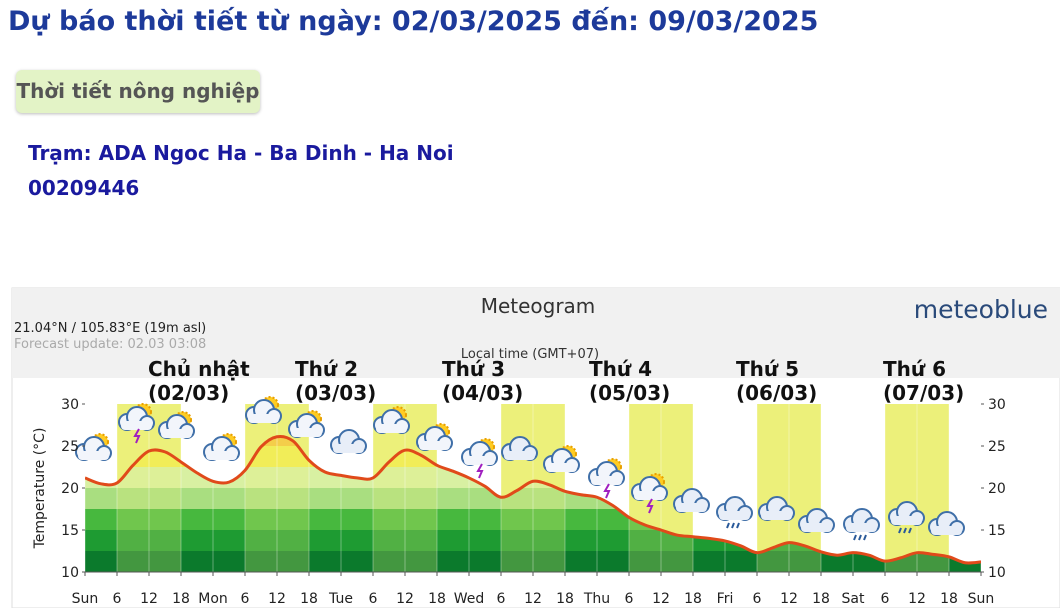 This screenshot has height=608, width=1060. I want to click on y-tick-label: 10, so click(70, 573).